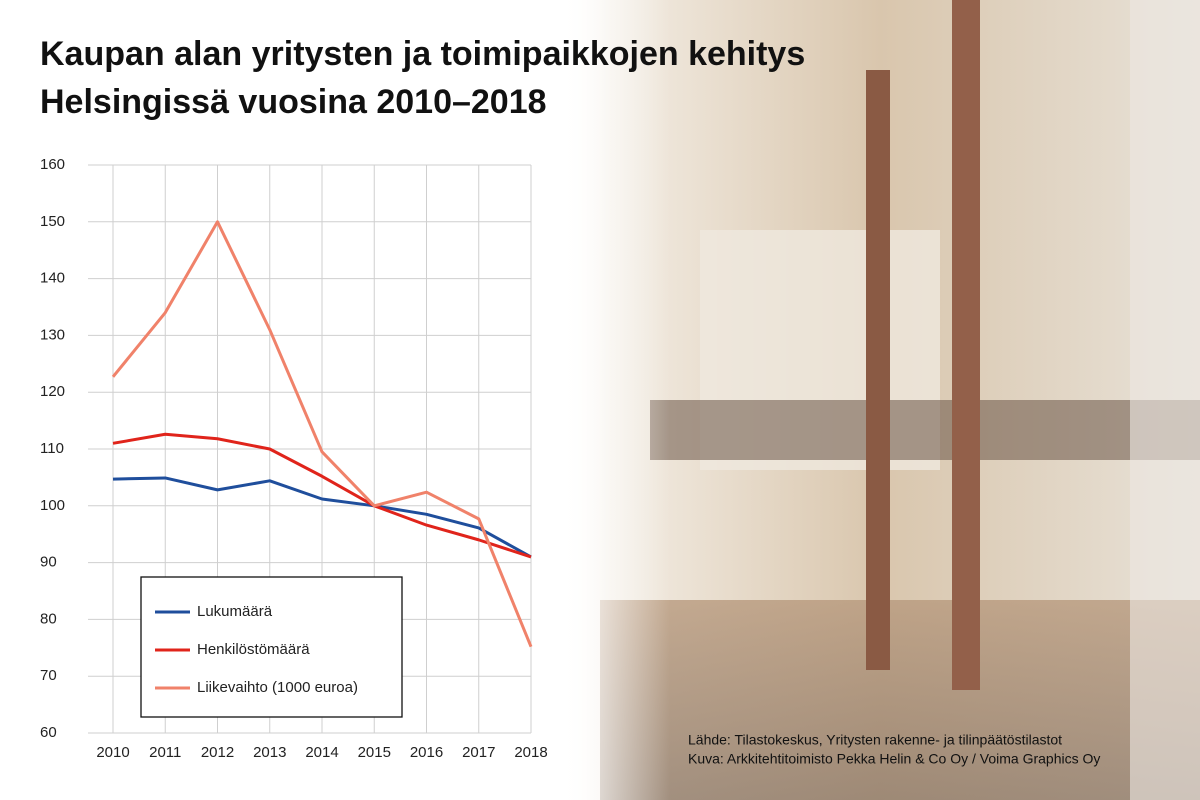 The width and height of the screenshot is (1200, 800). What do you see at coordinates (52, 221) in the screenshot?
I see `y-tick-label: 150` at bounding box center [52, 221].